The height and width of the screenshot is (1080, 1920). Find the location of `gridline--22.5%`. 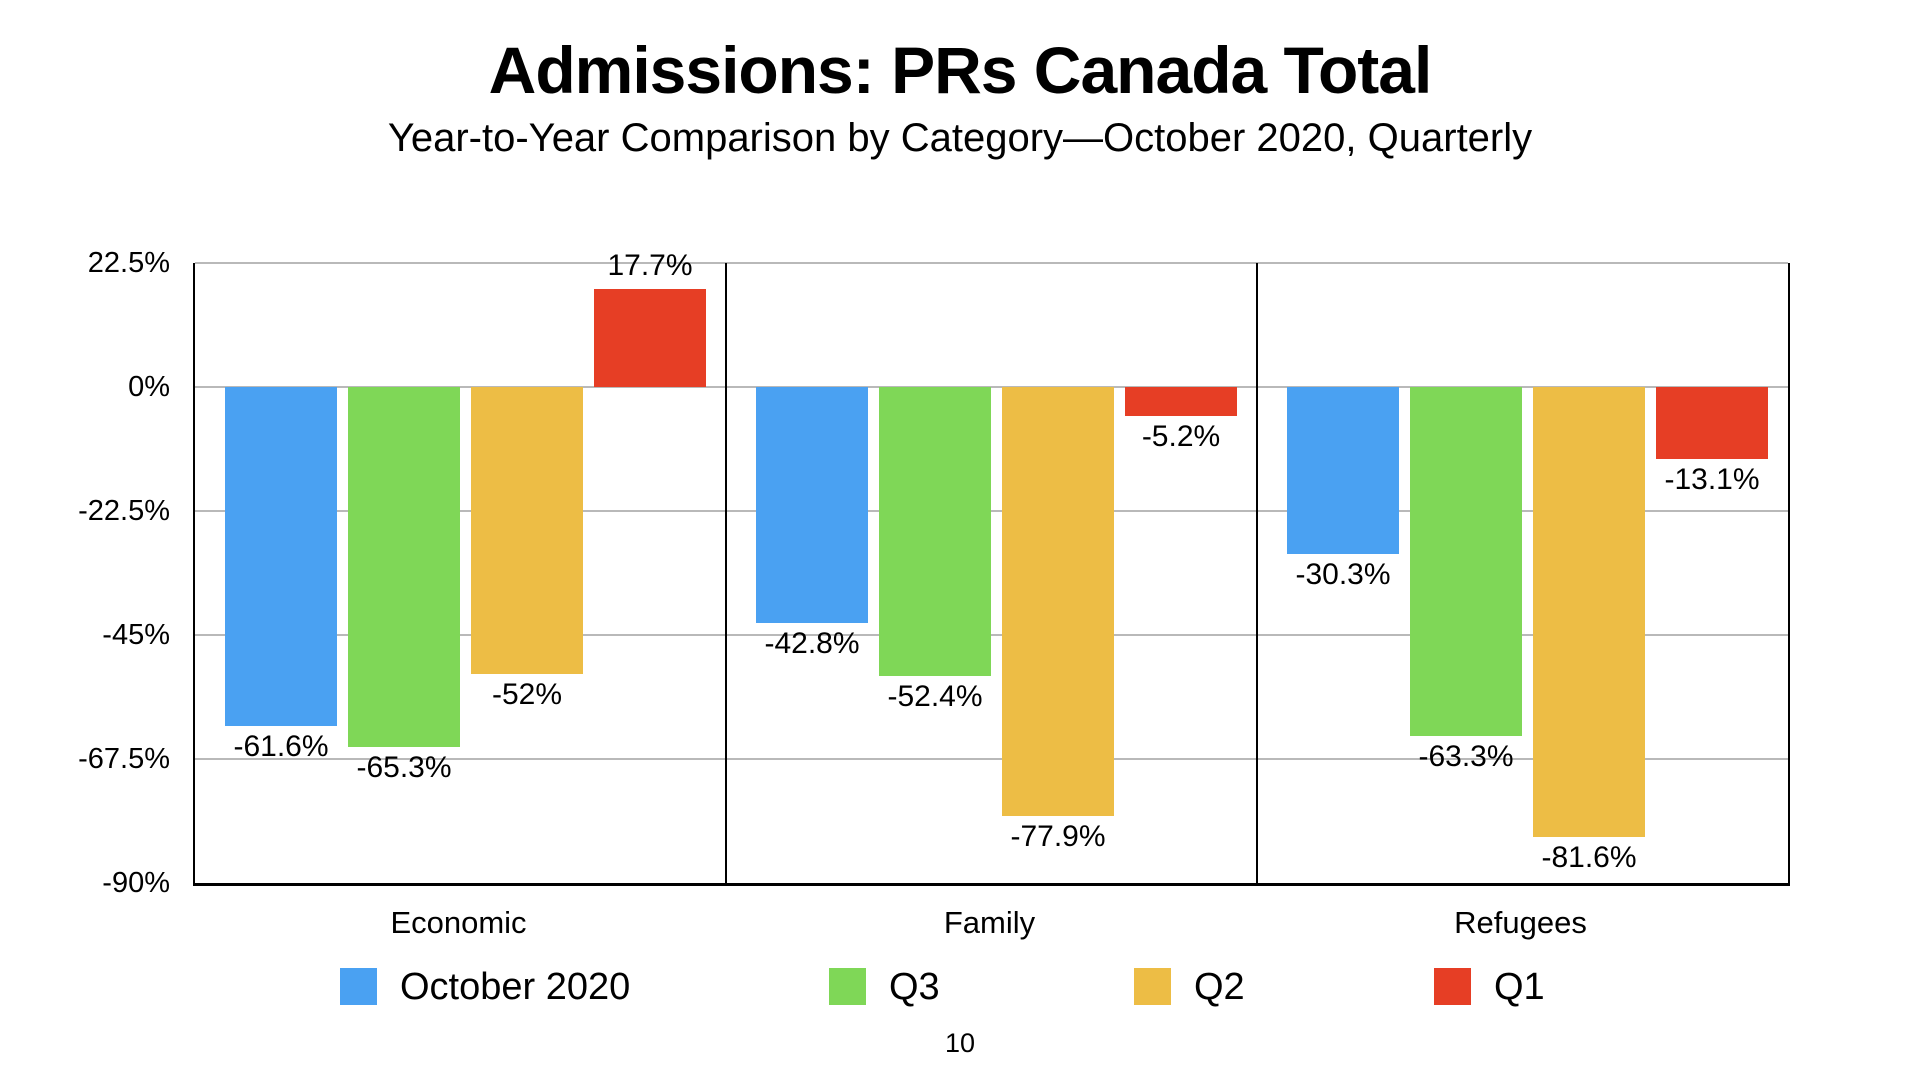

gridline--22.5% is located at coordinates (991, 511).